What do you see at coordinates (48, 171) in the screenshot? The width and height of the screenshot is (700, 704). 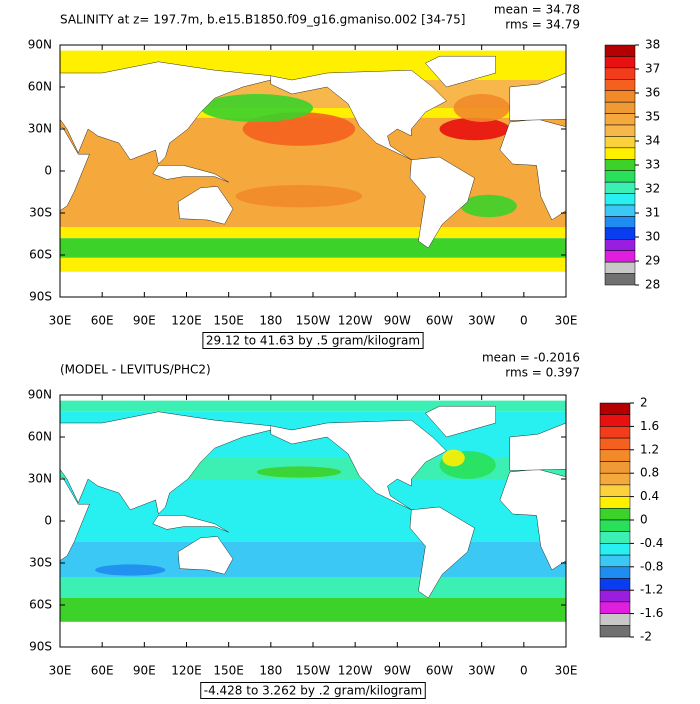 I see `lat-label: 0` at bounding box center [48, 171].